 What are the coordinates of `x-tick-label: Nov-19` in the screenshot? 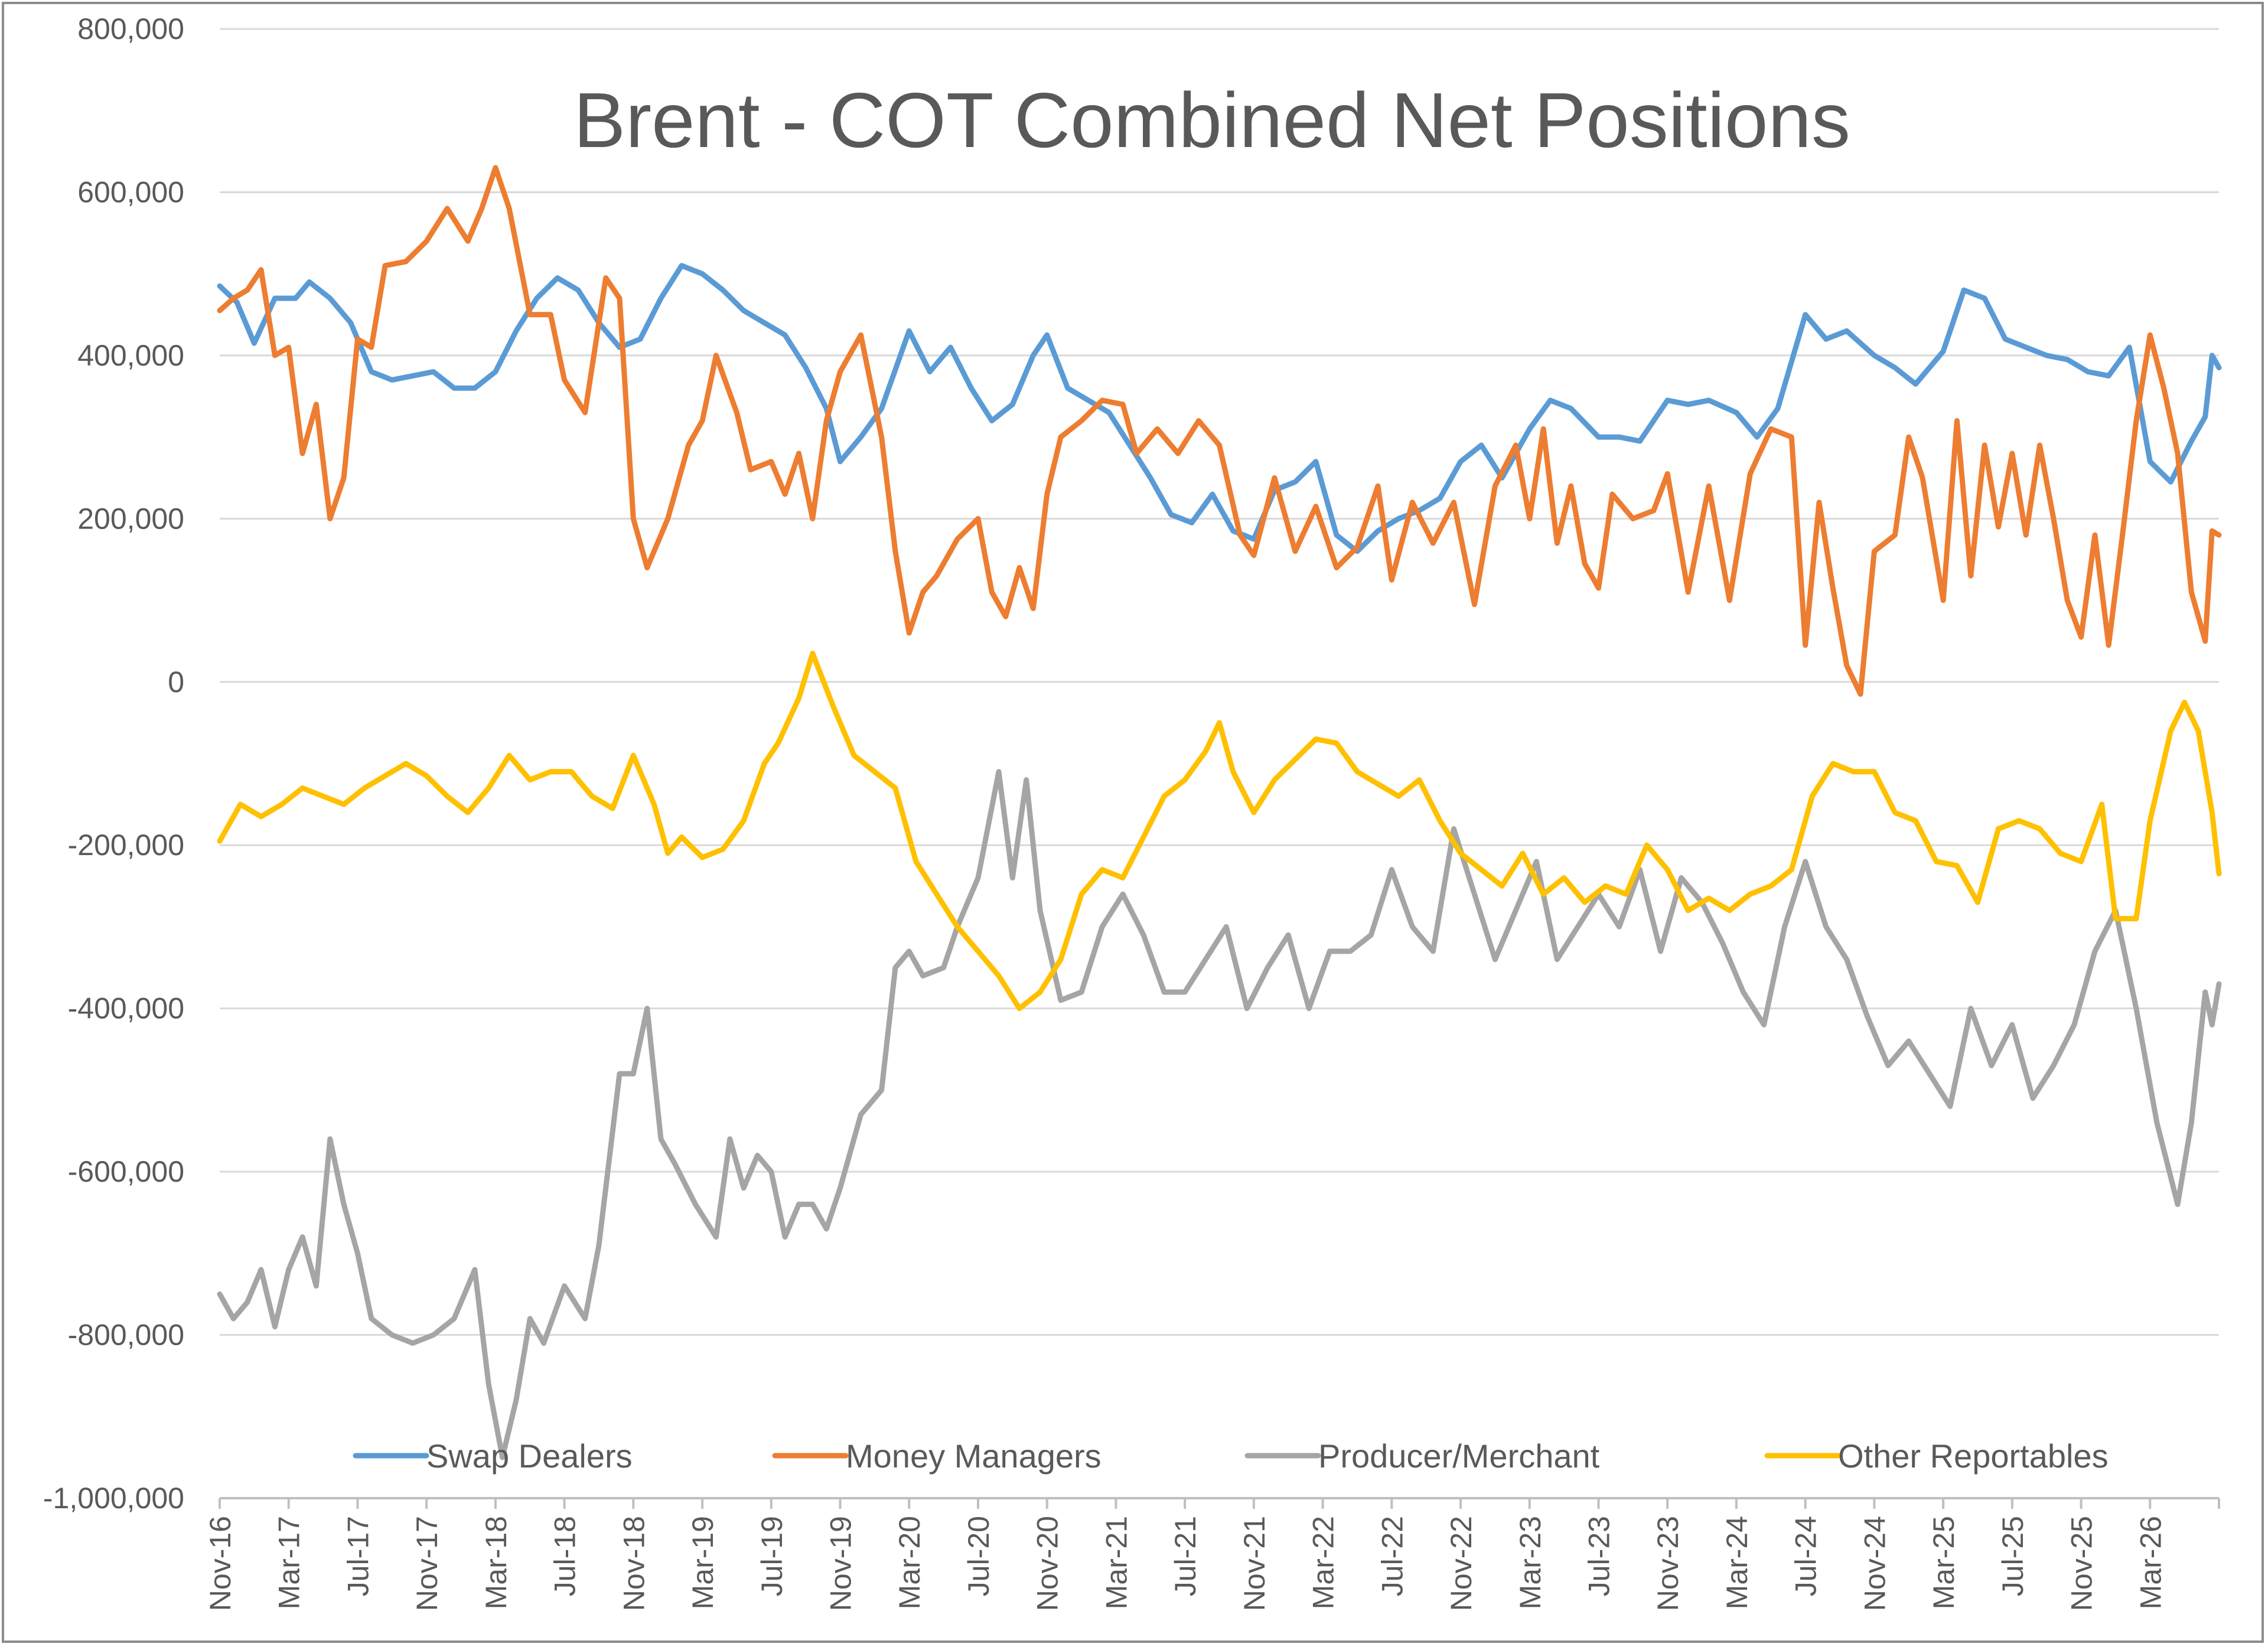 It's located at (841, 1563).